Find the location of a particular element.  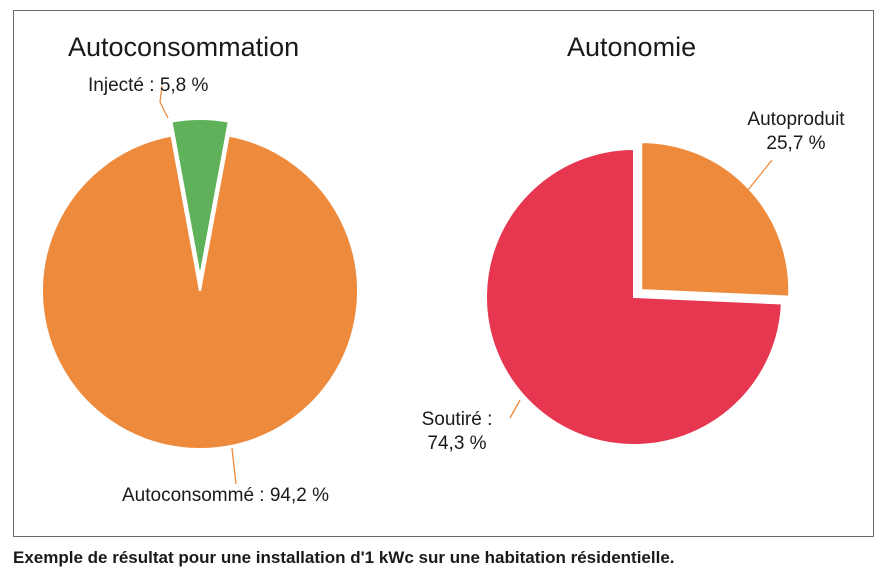

label-autoproduit-name: Autoproduit is located at coordinates (796, 119).